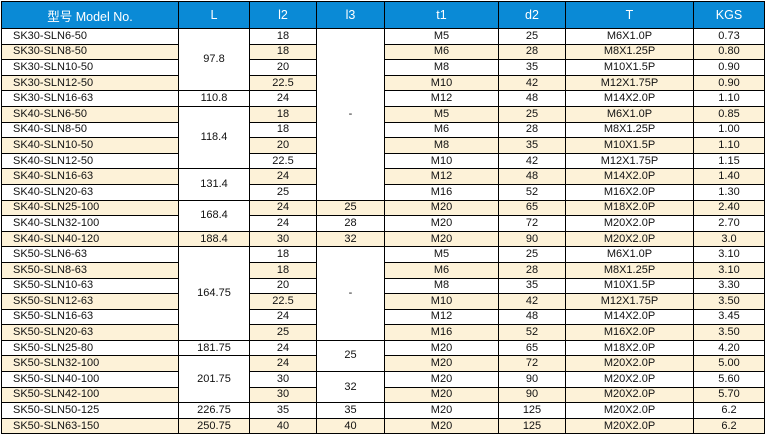  Describe the element at coordinates (729, 379) in the screenshot. I see `kgs-cell: 5.60` at that location.